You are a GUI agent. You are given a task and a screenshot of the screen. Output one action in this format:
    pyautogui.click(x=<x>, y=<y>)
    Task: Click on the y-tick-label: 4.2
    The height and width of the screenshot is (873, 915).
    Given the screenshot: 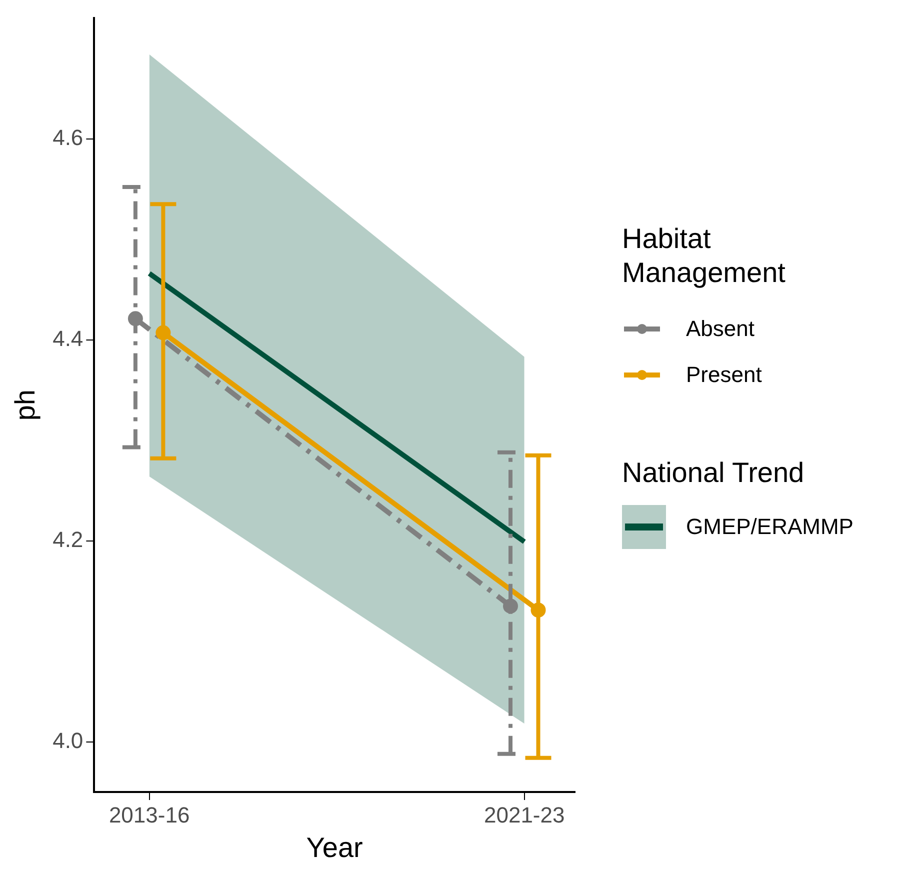 What is the action you would take?
    pyautogui.click(x=68, y=539)
    